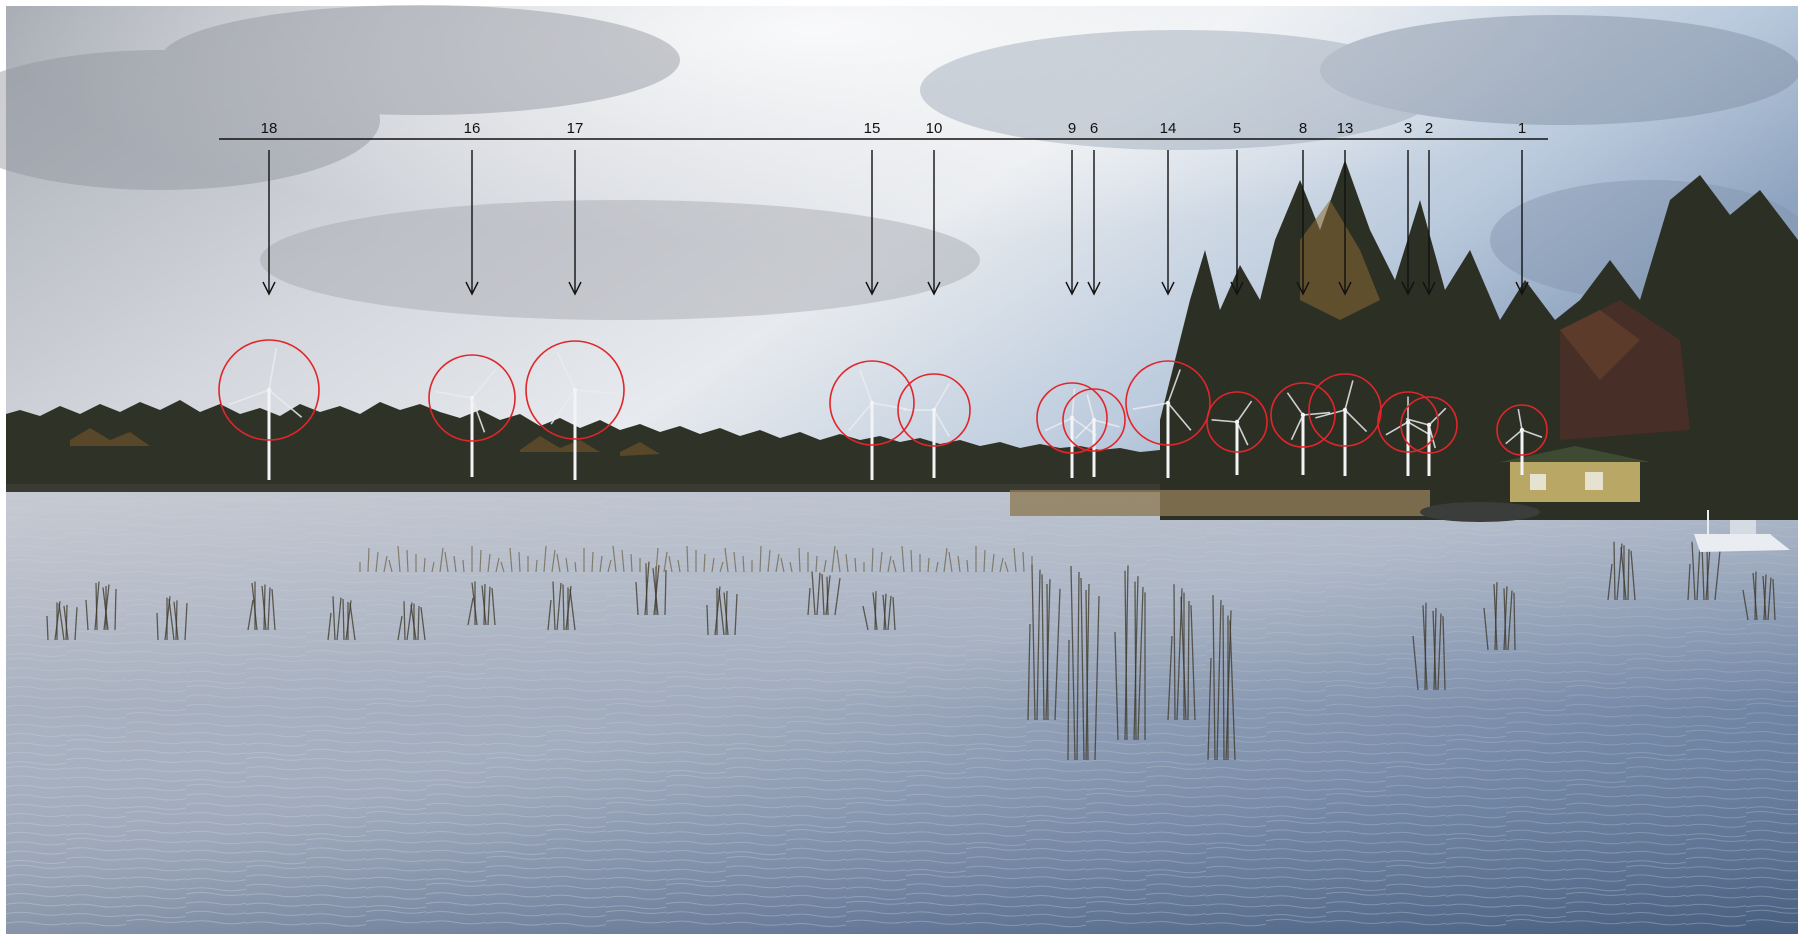 The image size is (1798, 934). Describe the element at coordinates (1742, 531) in the screenshot. I see `boat` at that location.